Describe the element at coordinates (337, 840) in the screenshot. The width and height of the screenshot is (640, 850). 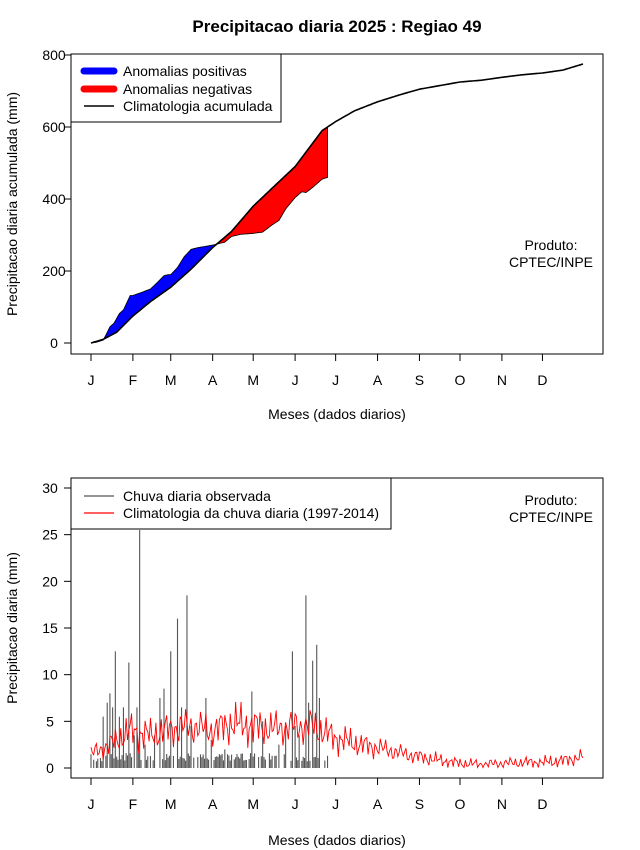
I see `bottom-x-axis-label: Meses (dados diarios)` at that location.